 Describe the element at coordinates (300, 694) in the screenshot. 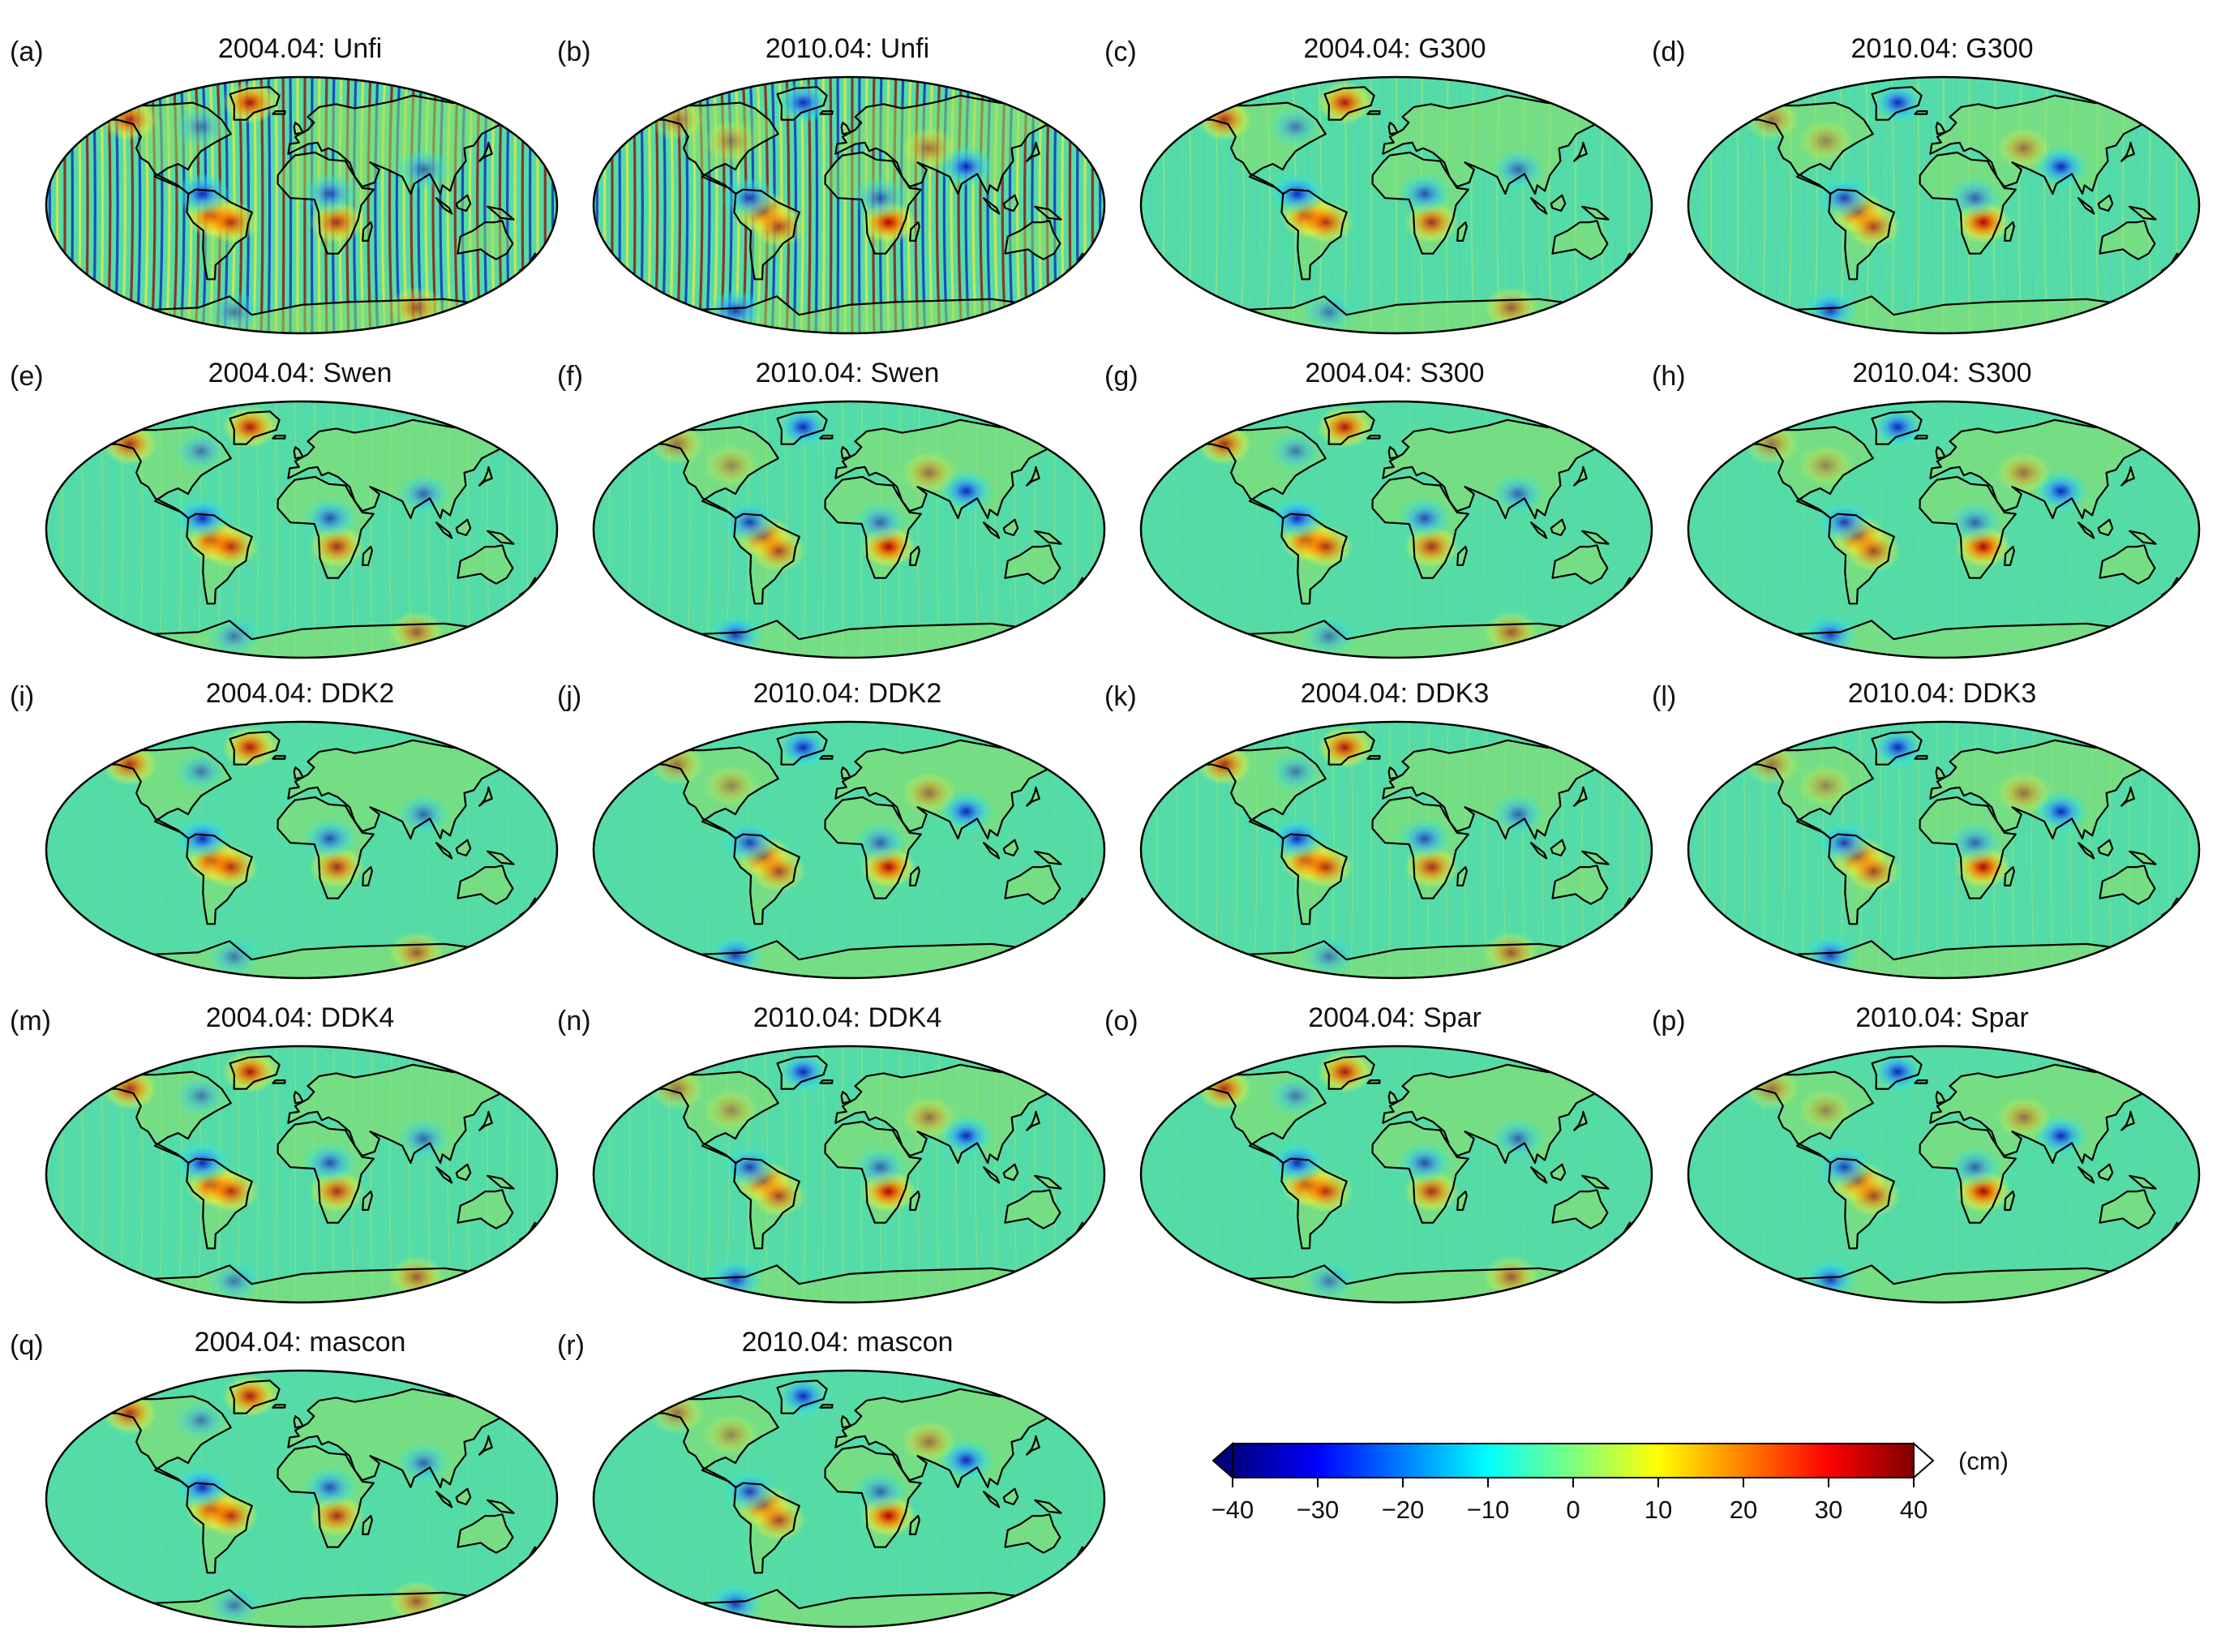

I see `panel-title: 2004.04: DDK2` at that location.